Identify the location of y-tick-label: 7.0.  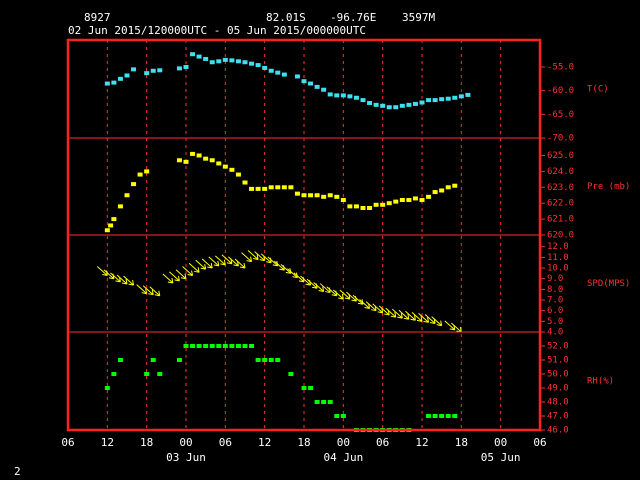
(555, 301).